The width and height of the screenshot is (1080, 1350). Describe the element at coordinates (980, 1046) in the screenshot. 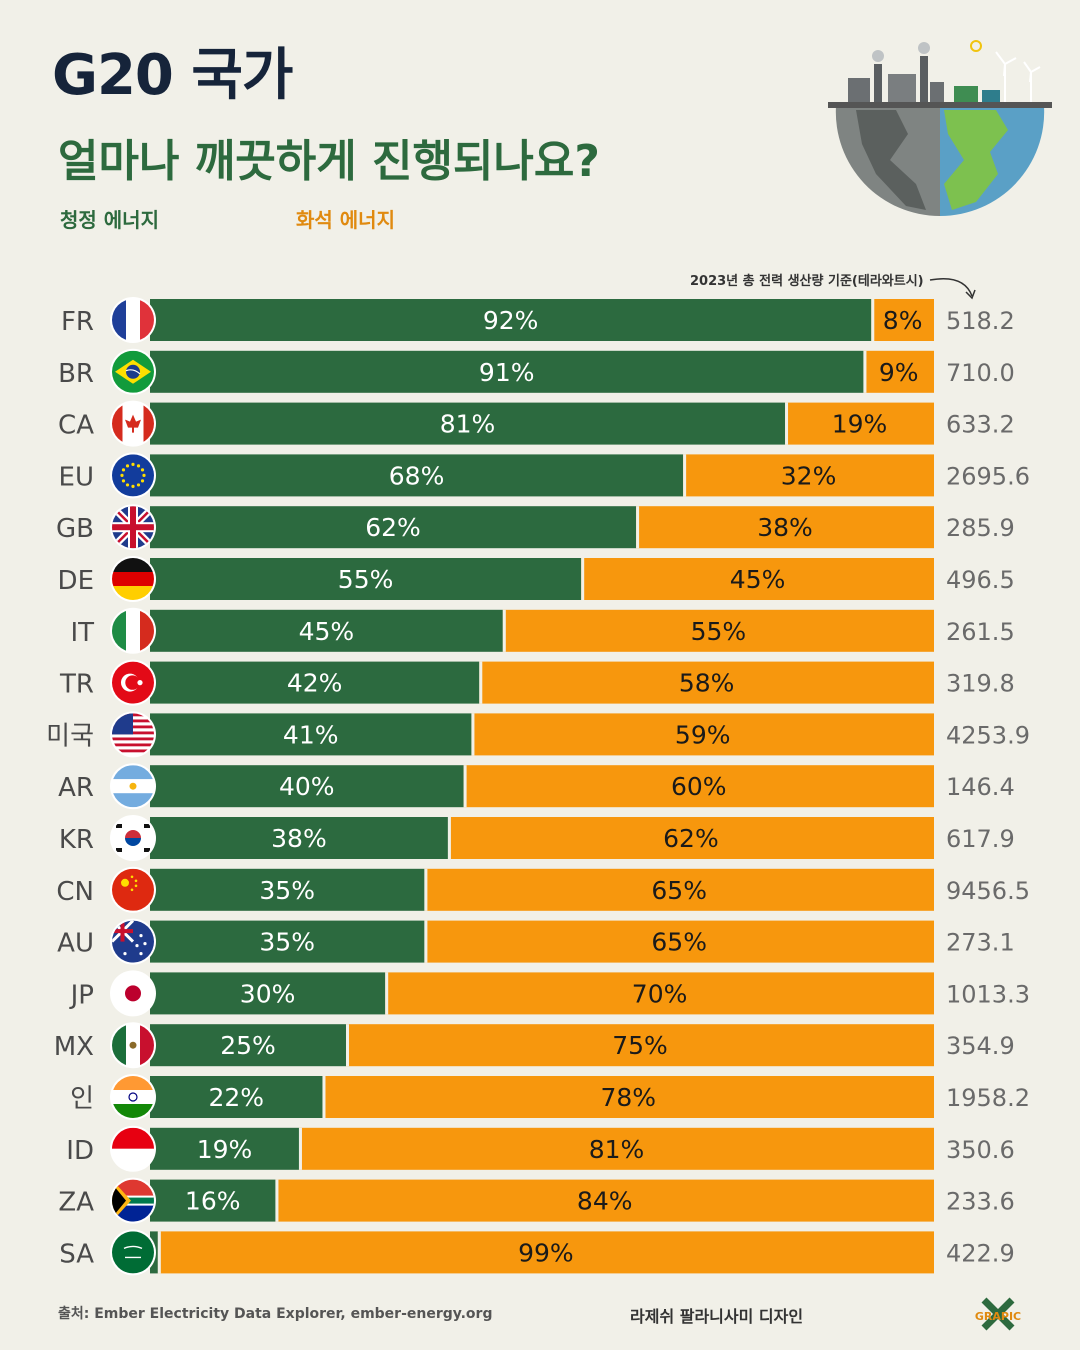

I see `total-twh-label: 354.9` at that location.